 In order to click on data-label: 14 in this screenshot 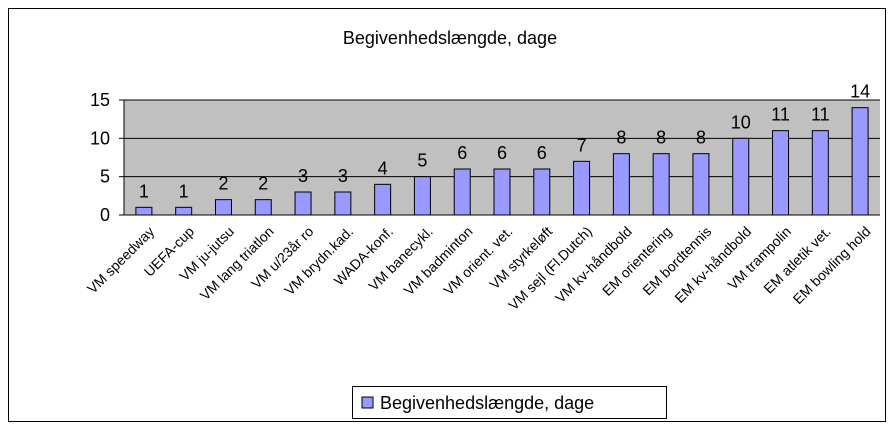, I will do `click(860, 92)`.